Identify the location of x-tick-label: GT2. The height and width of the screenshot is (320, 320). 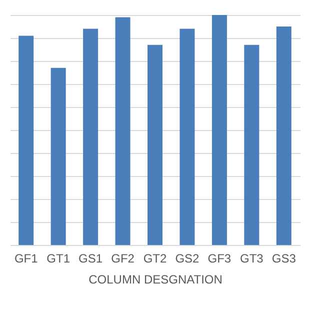
(155, 259).